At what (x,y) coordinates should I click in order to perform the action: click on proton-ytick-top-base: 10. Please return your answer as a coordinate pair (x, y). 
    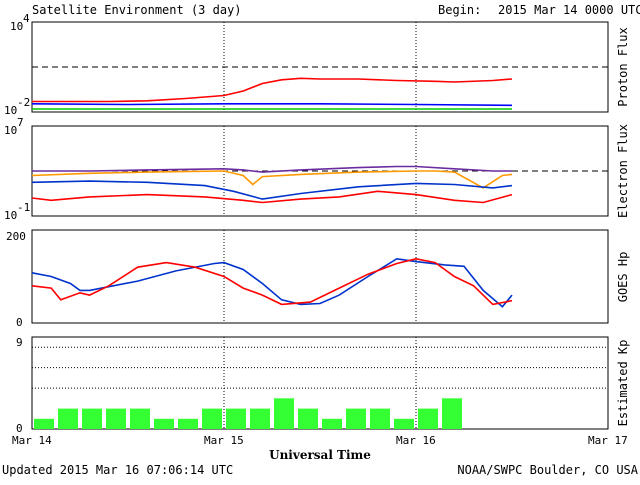
    Looking at the image, I should click on (16, 26).